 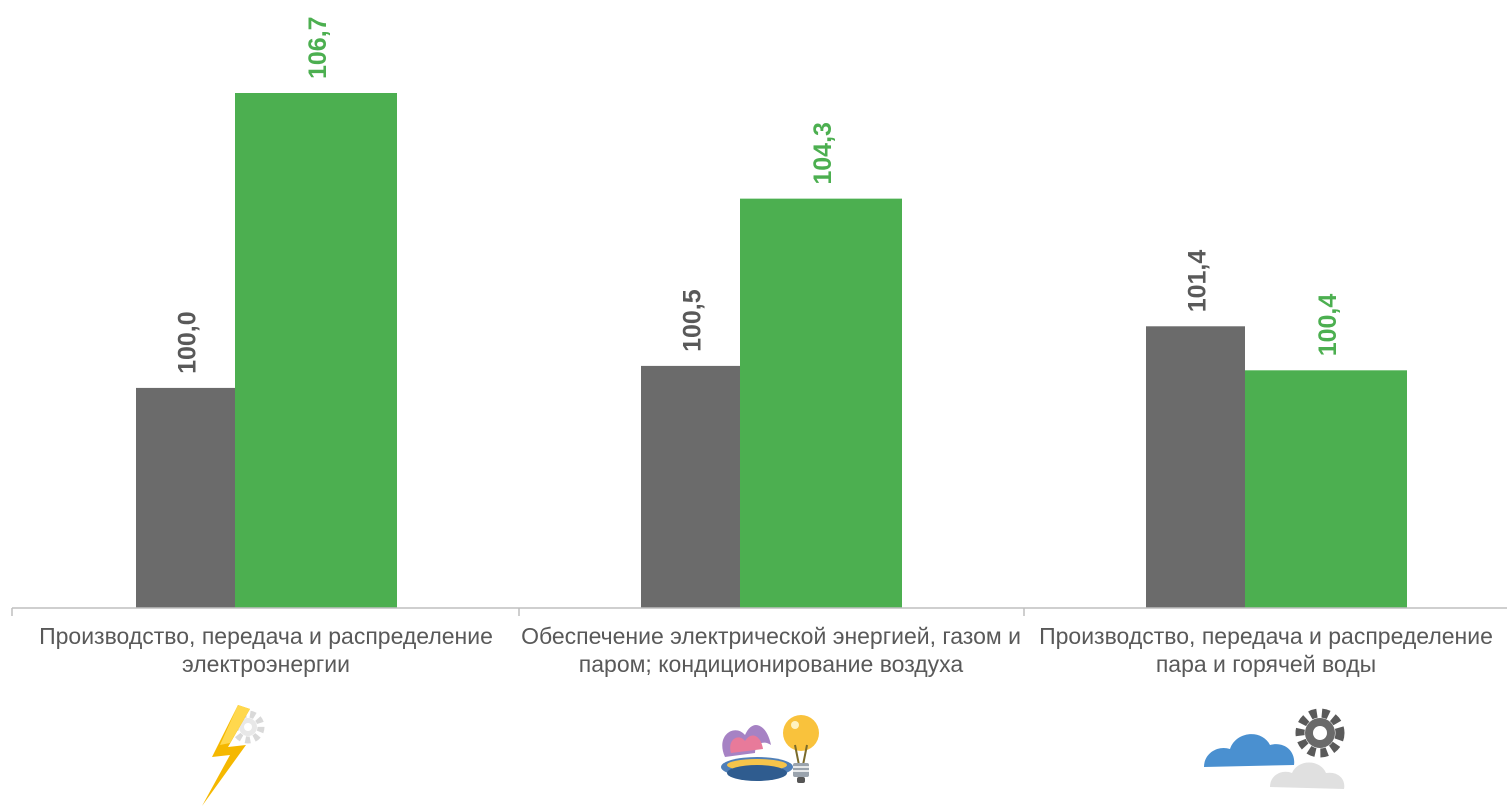 What do you see at coordinates (188, 342) in the screenshot?
I see `data-label: 100,0` at bounding box center [188, 342].